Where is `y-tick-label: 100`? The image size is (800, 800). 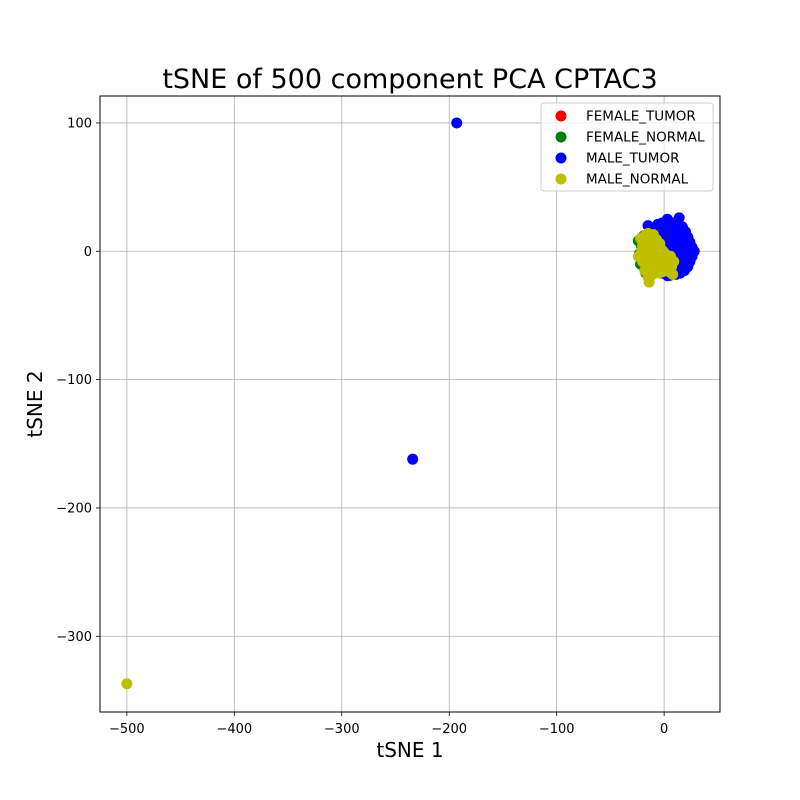
y-tick-label: 100 is located at coordinates (79, 123).